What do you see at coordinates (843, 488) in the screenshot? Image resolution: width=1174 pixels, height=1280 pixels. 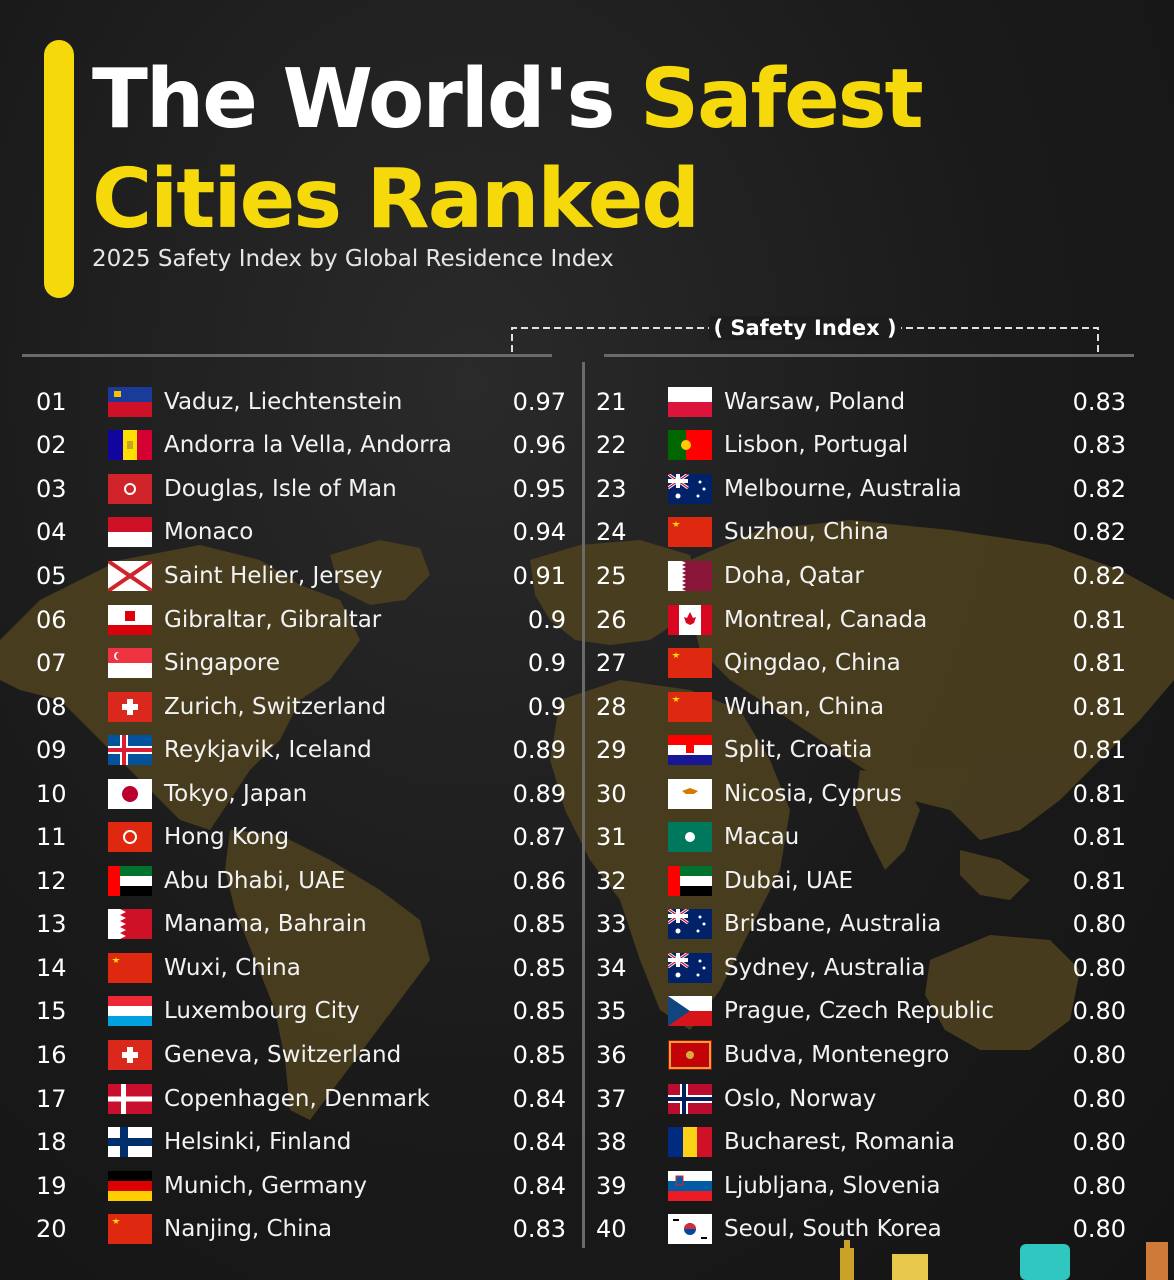 I see `city-name: Melbourne, Australia` at bounding box center [843, 488].